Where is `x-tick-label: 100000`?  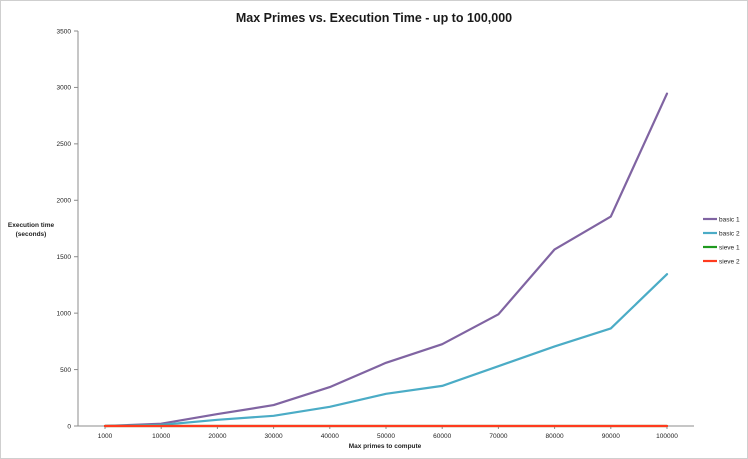
x-tick-label: 100000 is located at coordinates (667, 436).